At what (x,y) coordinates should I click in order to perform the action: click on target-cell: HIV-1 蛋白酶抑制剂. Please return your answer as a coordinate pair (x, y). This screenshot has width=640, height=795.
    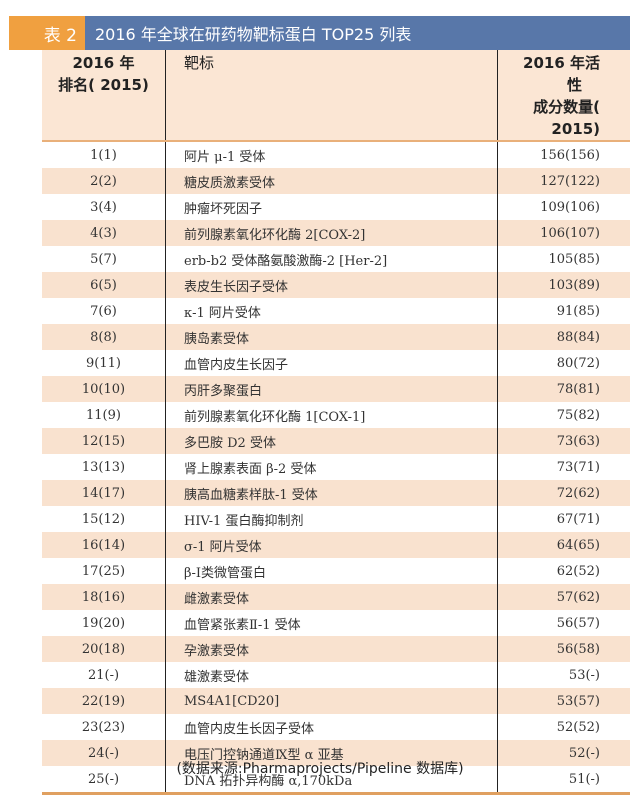
    Looking at the image, I should click on (331, 519).